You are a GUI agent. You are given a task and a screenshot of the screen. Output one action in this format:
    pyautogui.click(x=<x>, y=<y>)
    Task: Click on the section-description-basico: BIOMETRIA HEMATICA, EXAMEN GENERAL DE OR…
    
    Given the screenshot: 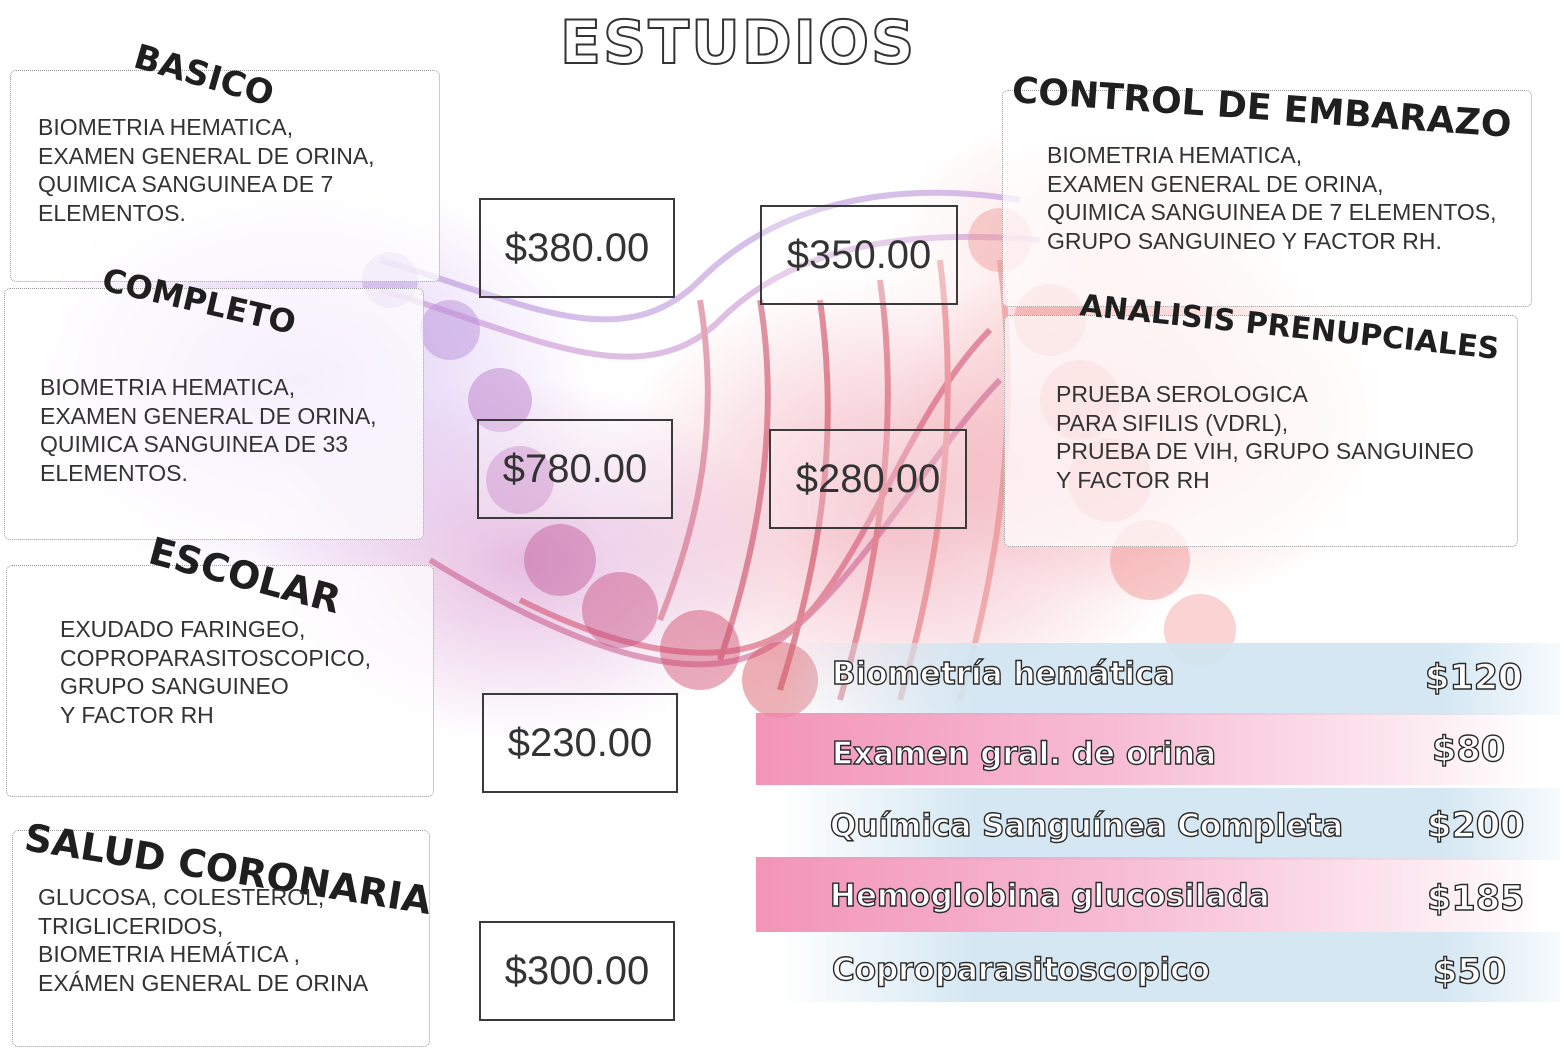 What is the action you would take?
    pyautogui.click(x=206, y=170)
    